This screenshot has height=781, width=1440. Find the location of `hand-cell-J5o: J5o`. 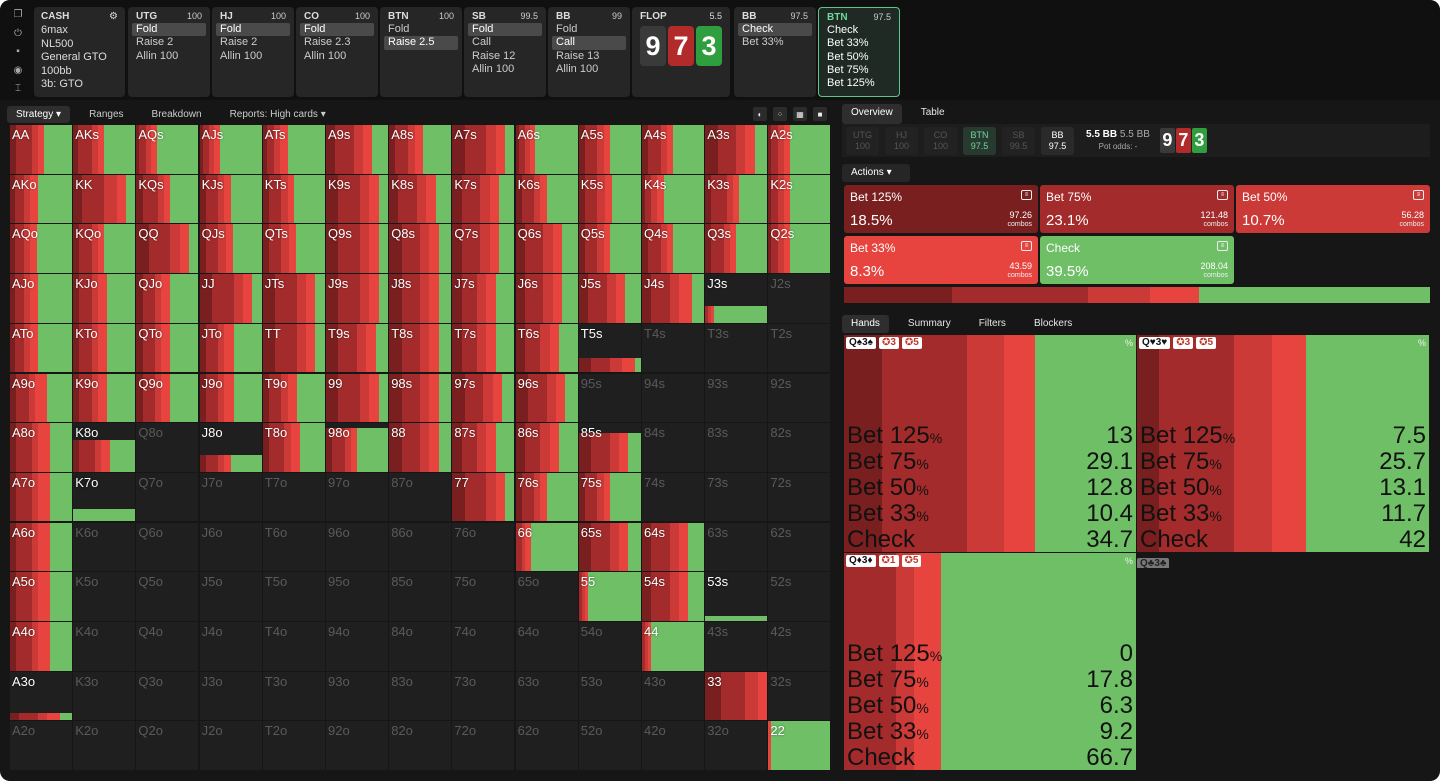

hand-cell-J5o: J5o is located at coordinates (230, 596).